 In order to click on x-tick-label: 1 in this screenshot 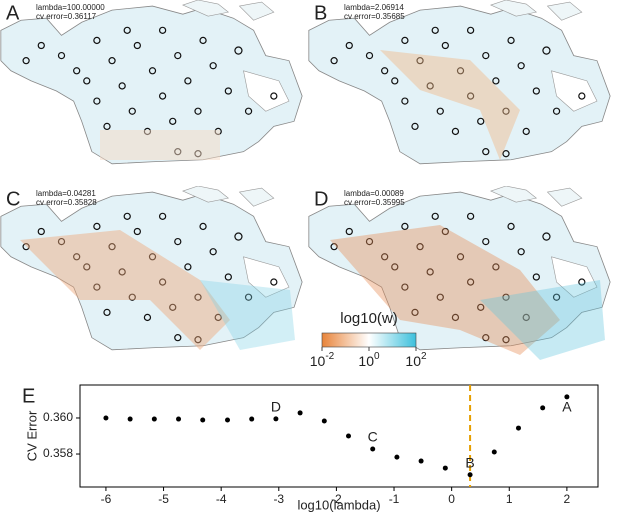, I will do `click(509, 499)`.